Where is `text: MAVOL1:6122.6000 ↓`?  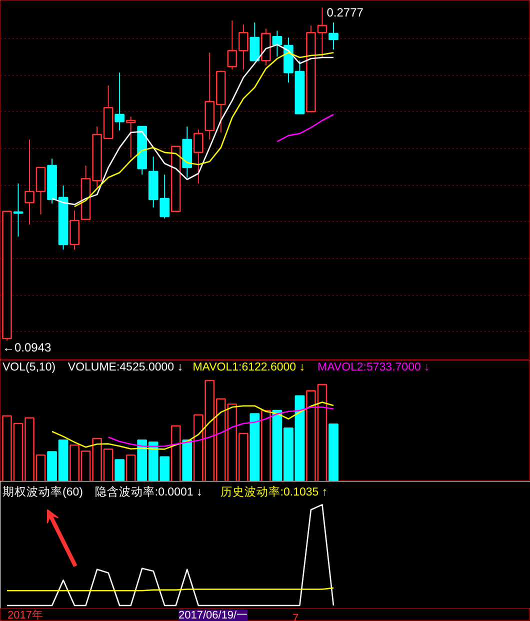
text: MAVOL1:6122.6000 ↓ is located at coordinates (249, 368).